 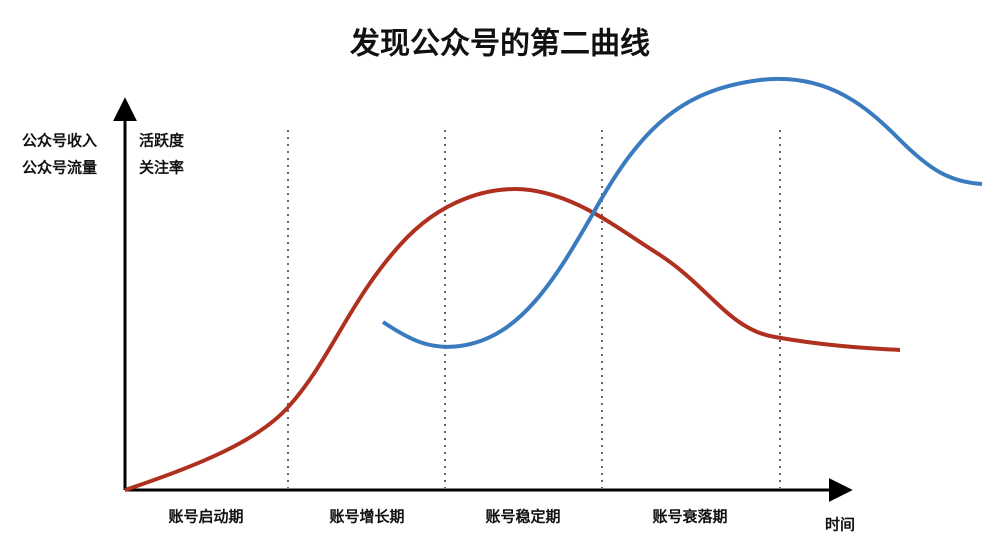 What do you see at coordinates (205, 517) in the screenshot?
I see `phase-label: 账号启动期` at bounding box center [205, 517].